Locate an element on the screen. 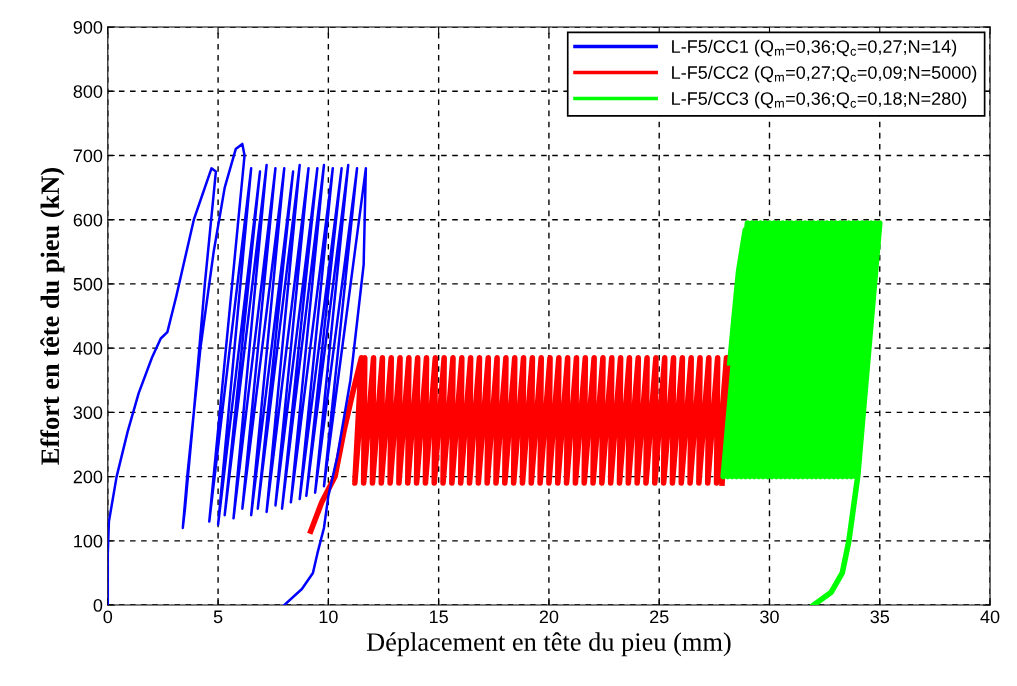  x-tick-label: 10 is located at coordinates (328, 617).